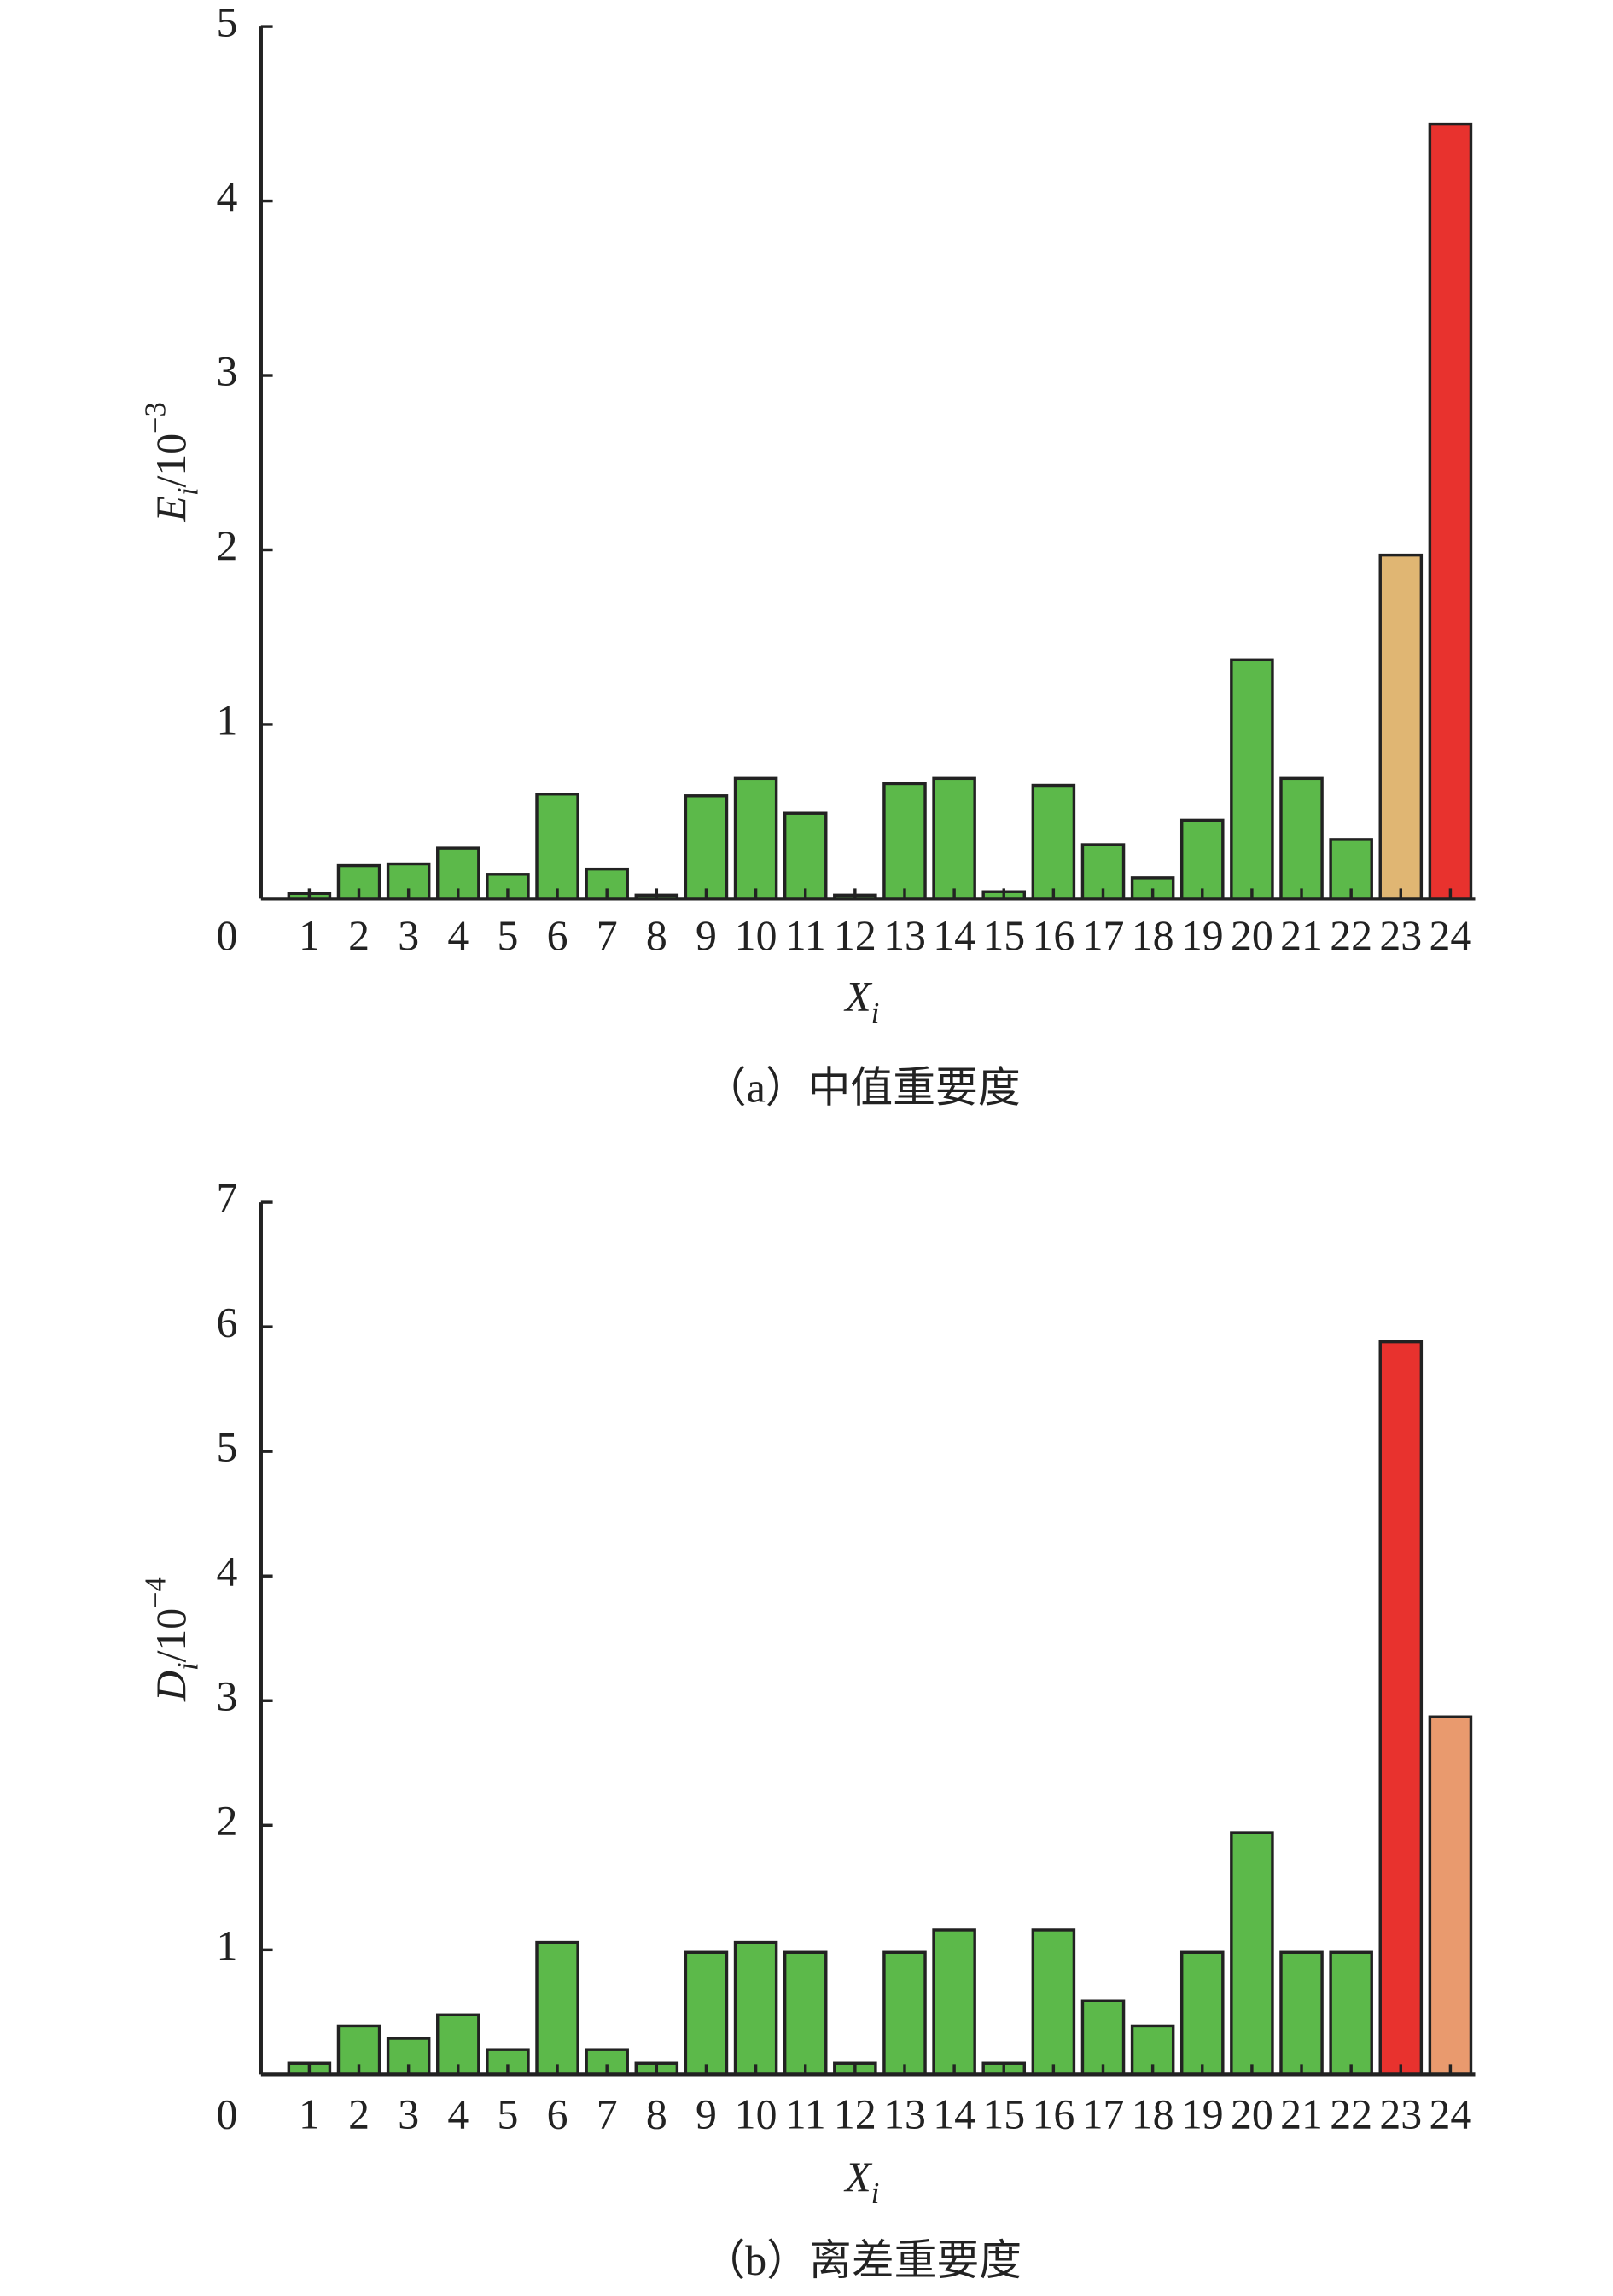 The image size is (1613, 2296). I want to click on y-tick-label: 1, so click(226, 1946).